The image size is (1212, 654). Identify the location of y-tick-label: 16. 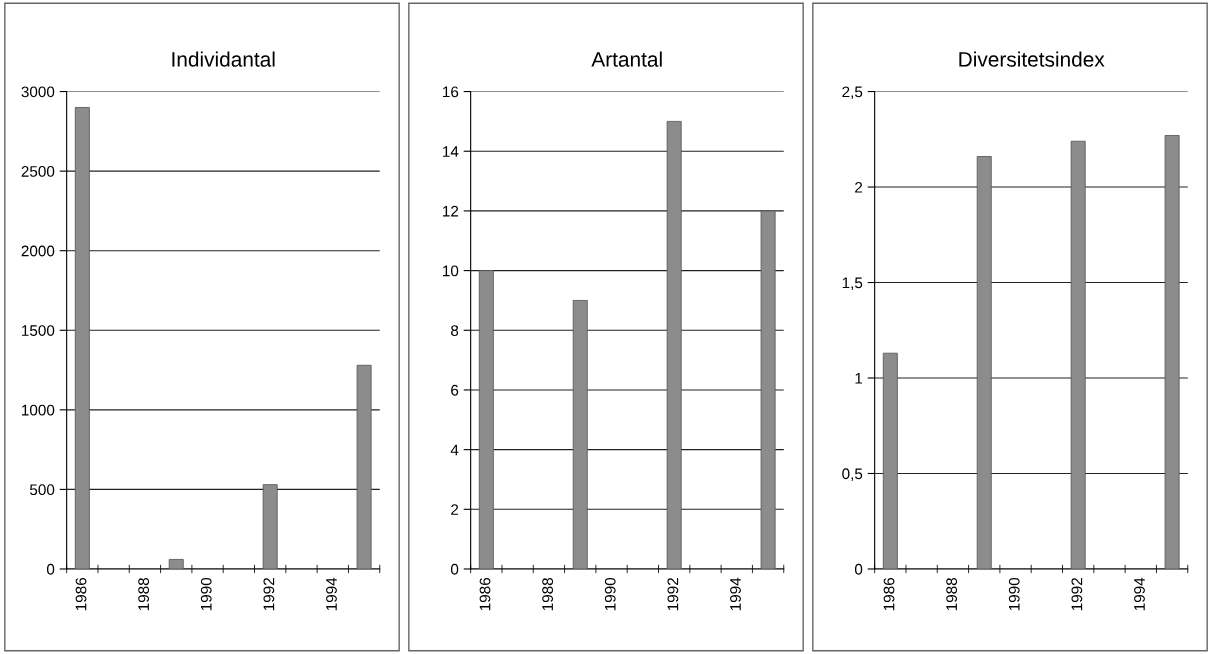
(451, 92).